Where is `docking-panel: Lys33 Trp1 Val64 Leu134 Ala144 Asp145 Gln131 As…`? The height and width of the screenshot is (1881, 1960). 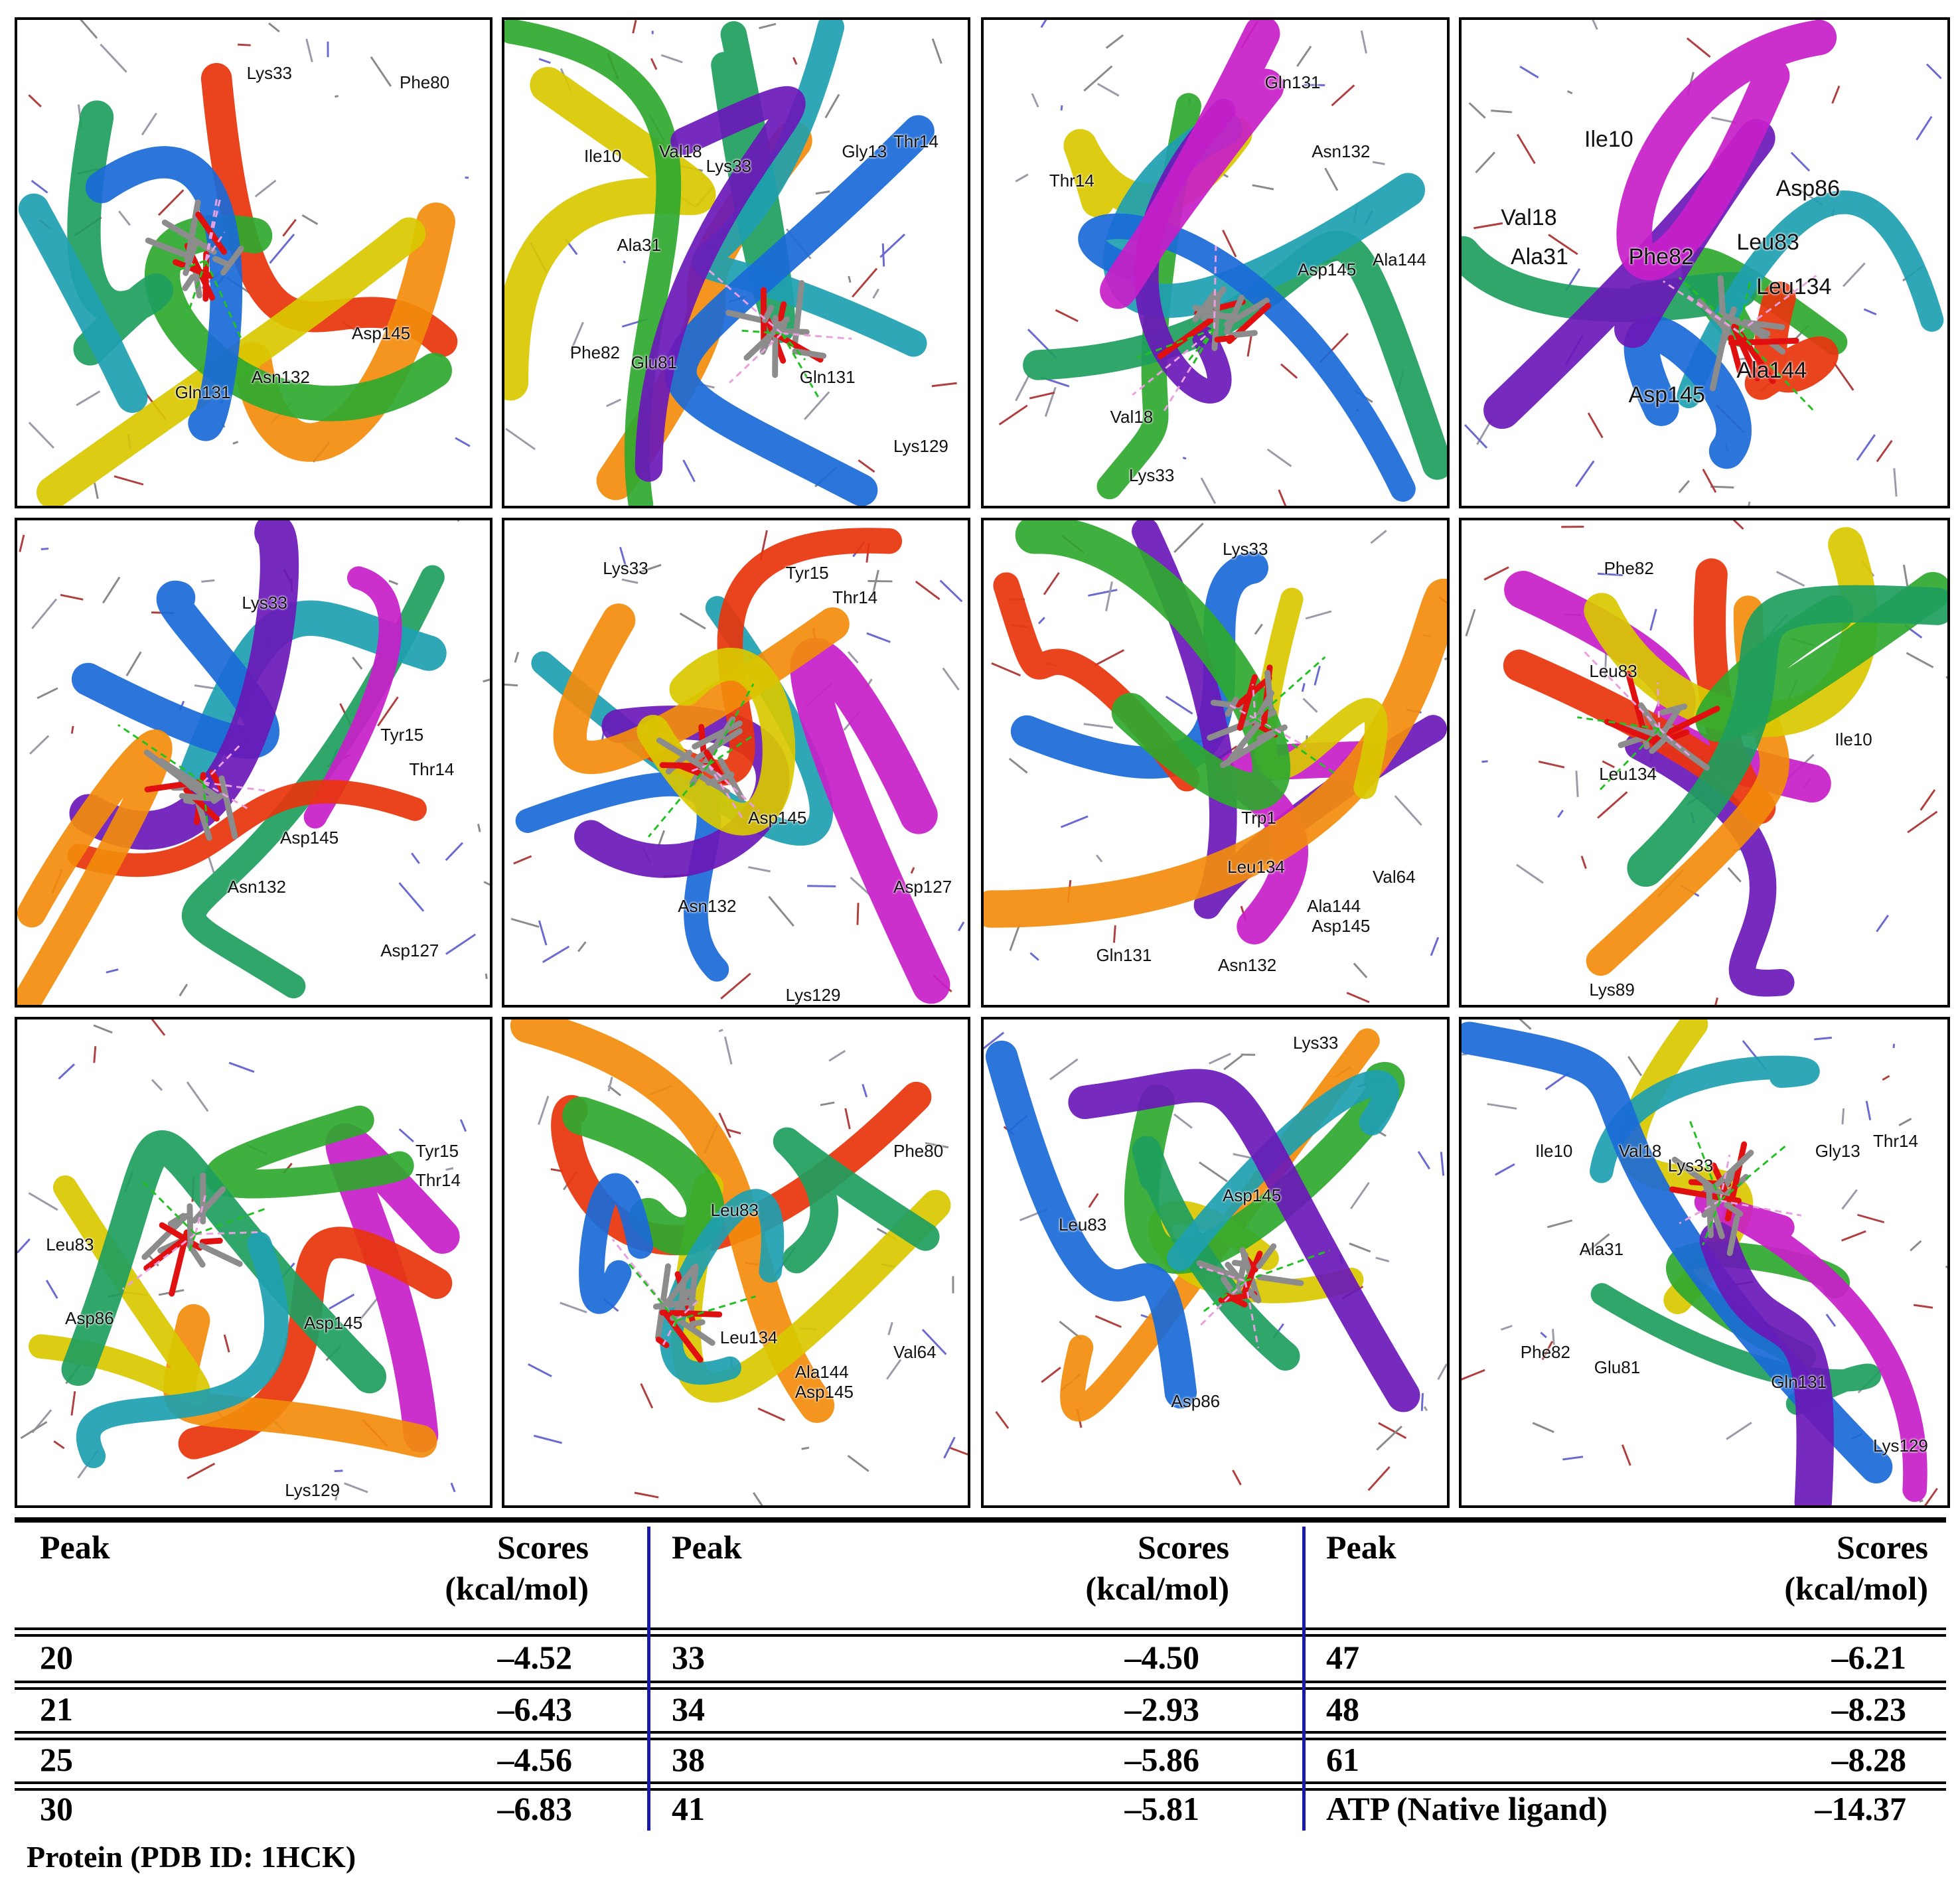 docking-panel: Lys33 Trp1 Val64 Leu134 Ala144 Asp145 Gln131 As… is located at coordinates (1215, 763).